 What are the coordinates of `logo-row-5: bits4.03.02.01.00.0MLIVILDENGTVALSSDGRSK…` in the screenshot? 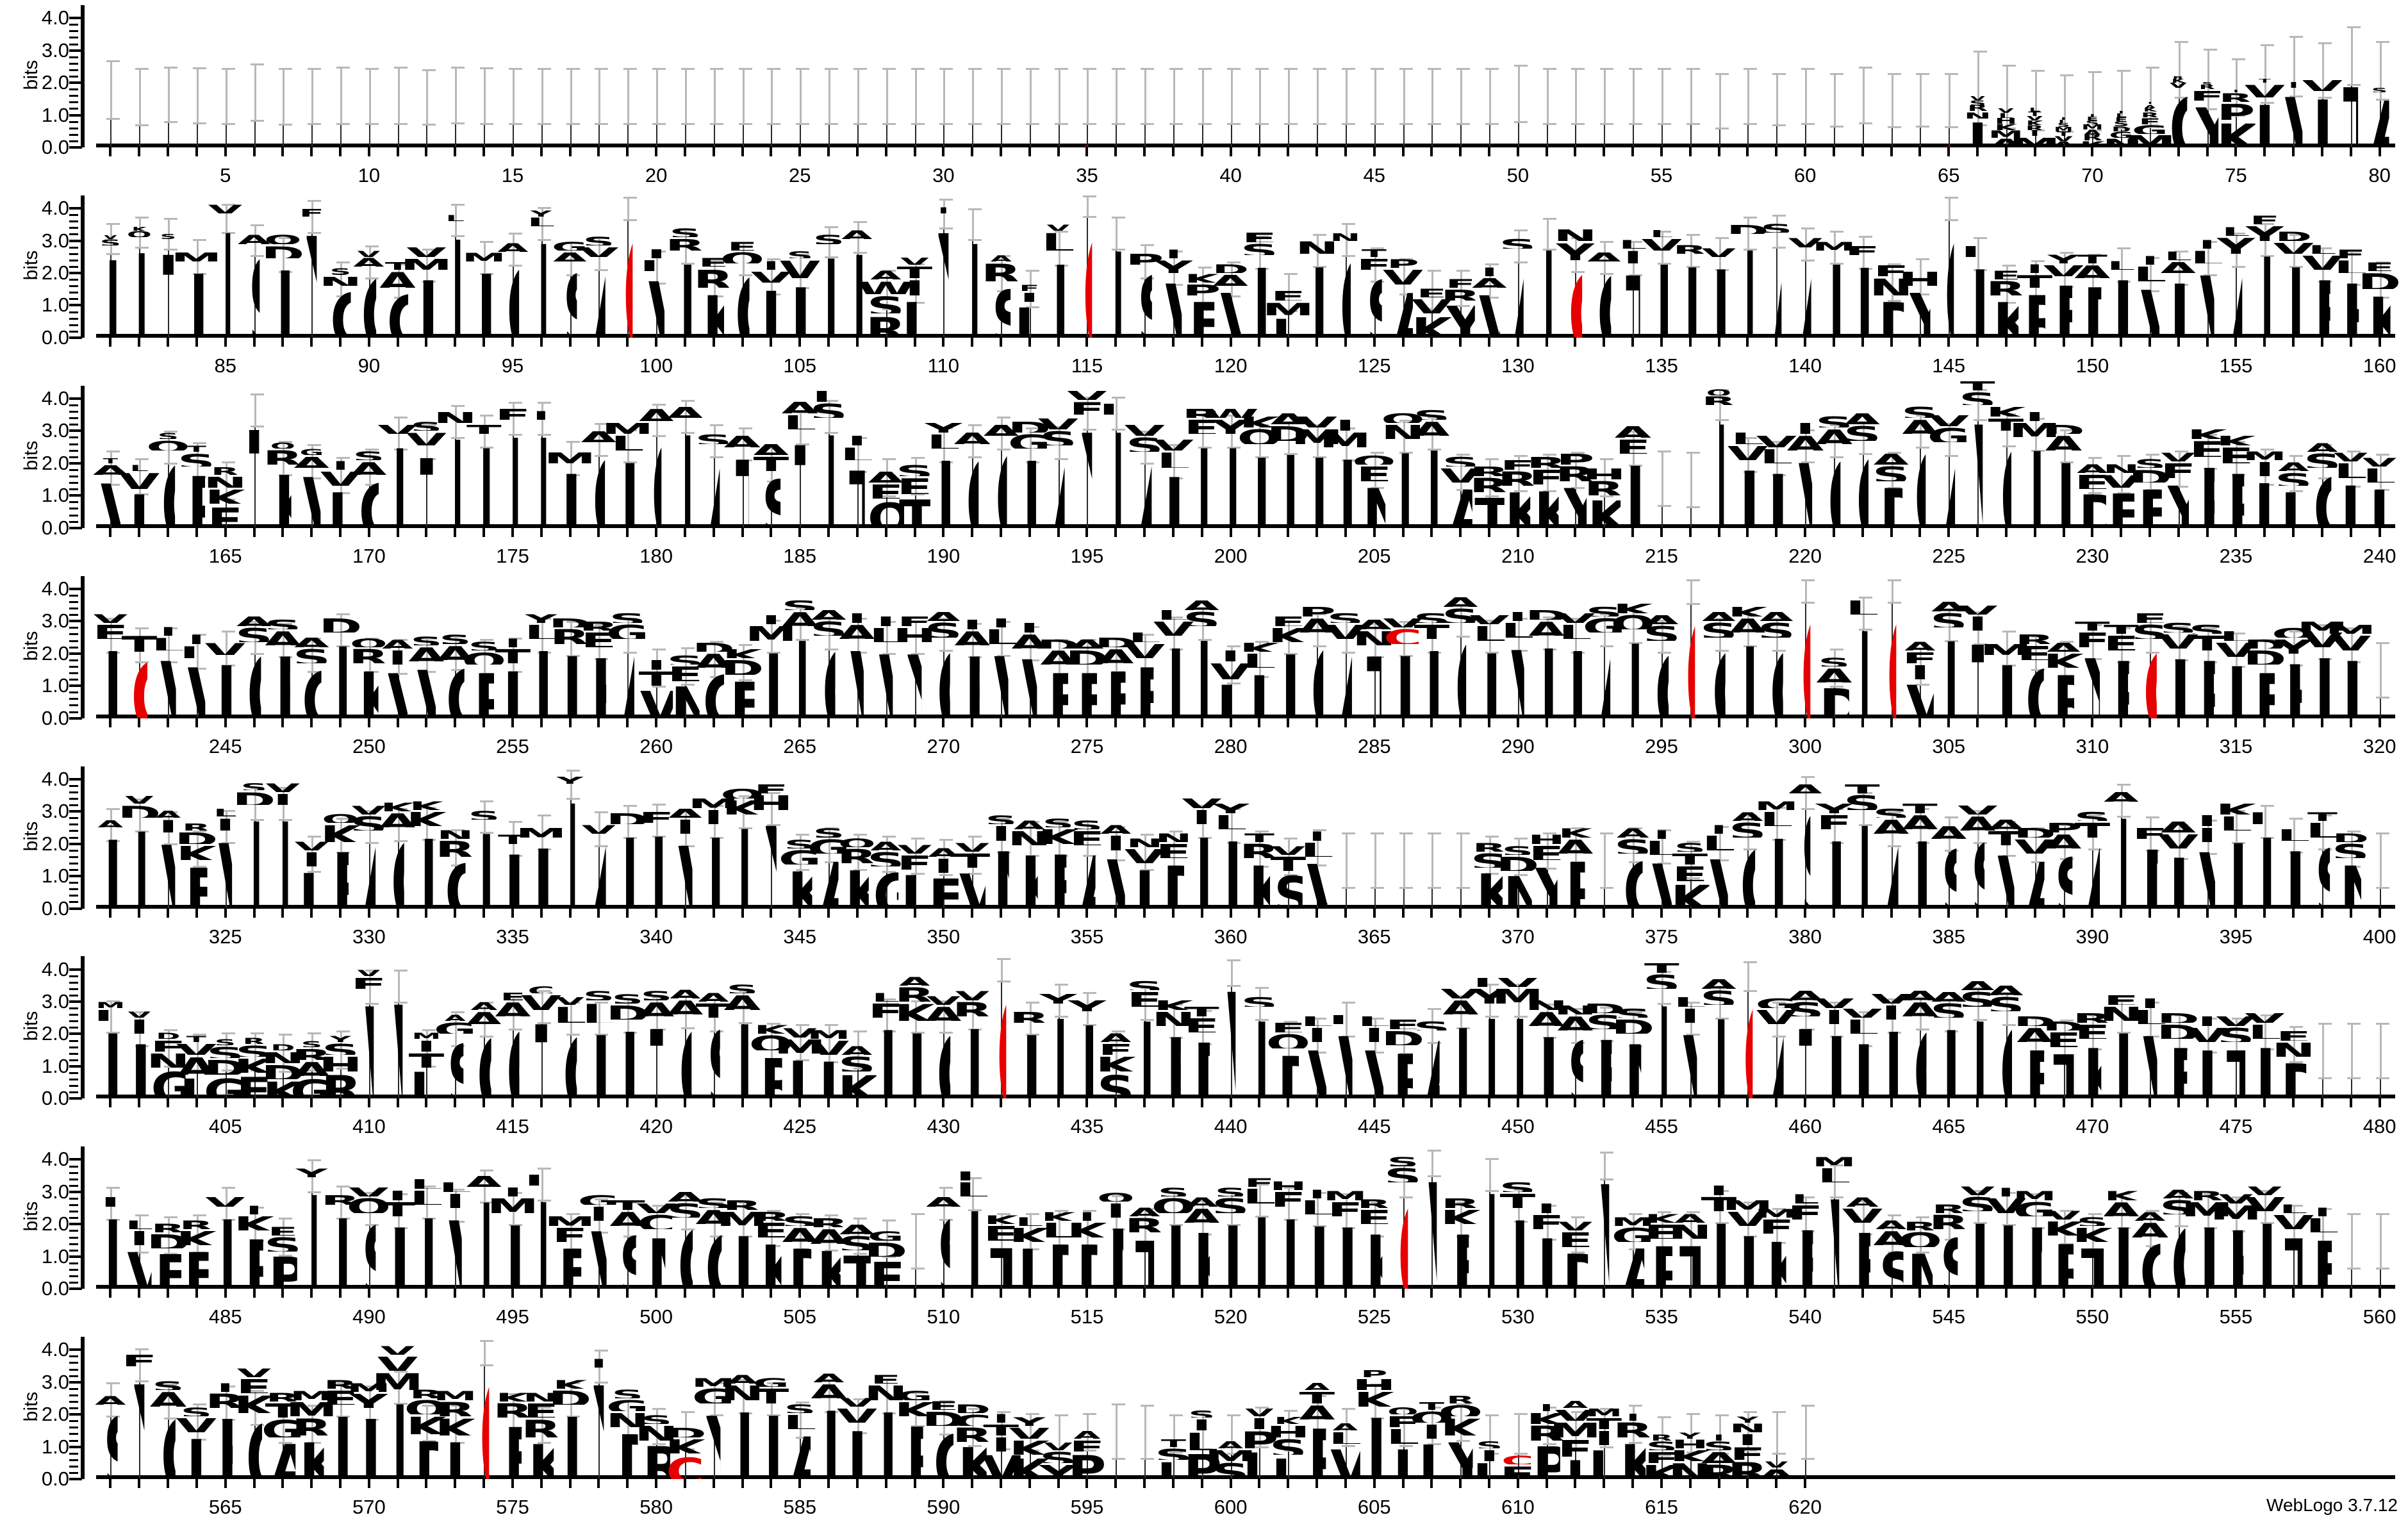 It's located at (1204, 1046).